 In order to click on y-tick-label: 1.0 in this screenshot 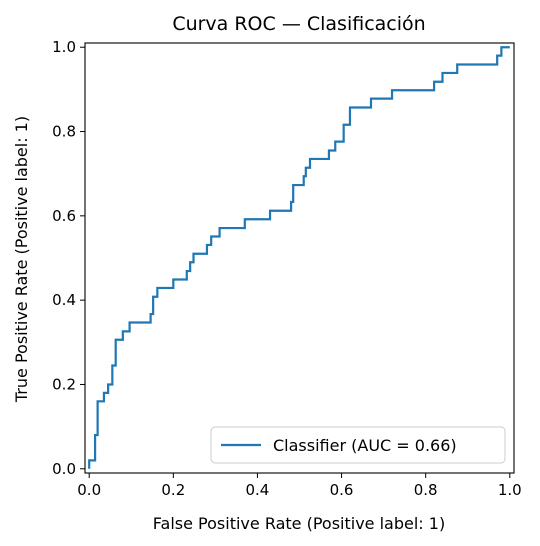, I will do `click(64, 47)`.